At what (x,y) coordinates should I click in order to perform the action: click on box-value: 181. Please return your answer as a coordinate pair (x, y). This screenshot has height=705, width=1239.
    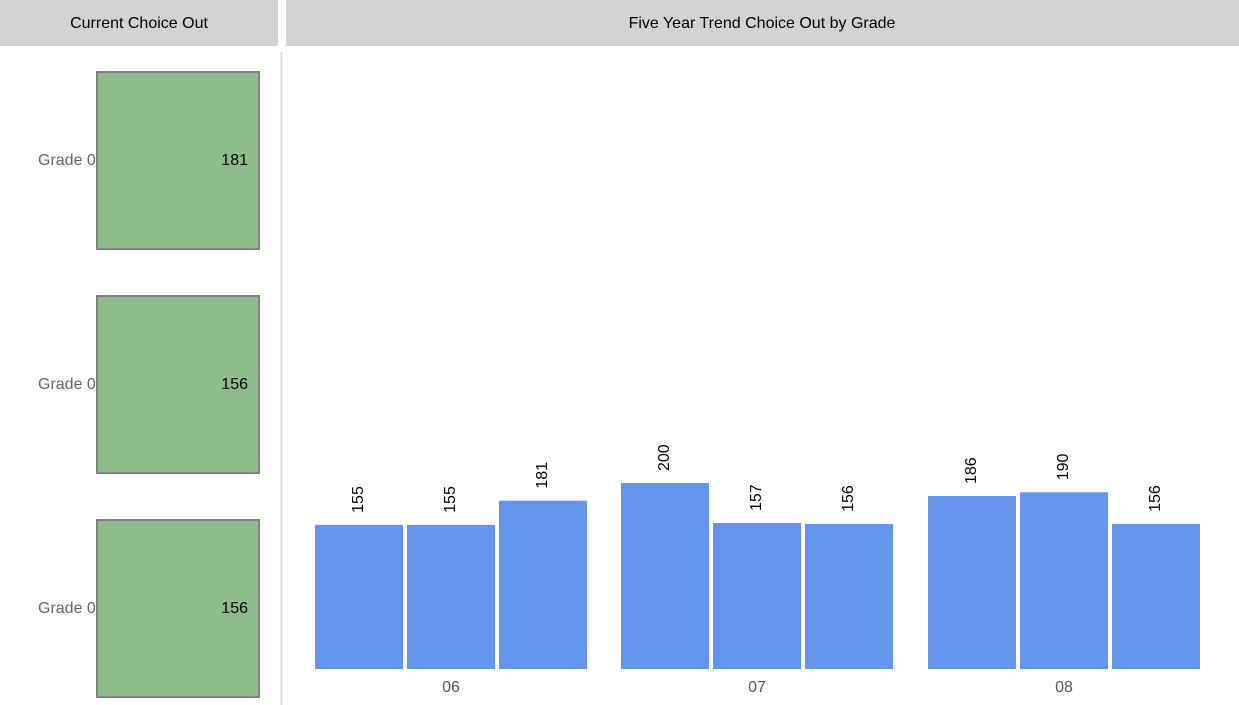
    Looking at the image, I should click on (234, 160).